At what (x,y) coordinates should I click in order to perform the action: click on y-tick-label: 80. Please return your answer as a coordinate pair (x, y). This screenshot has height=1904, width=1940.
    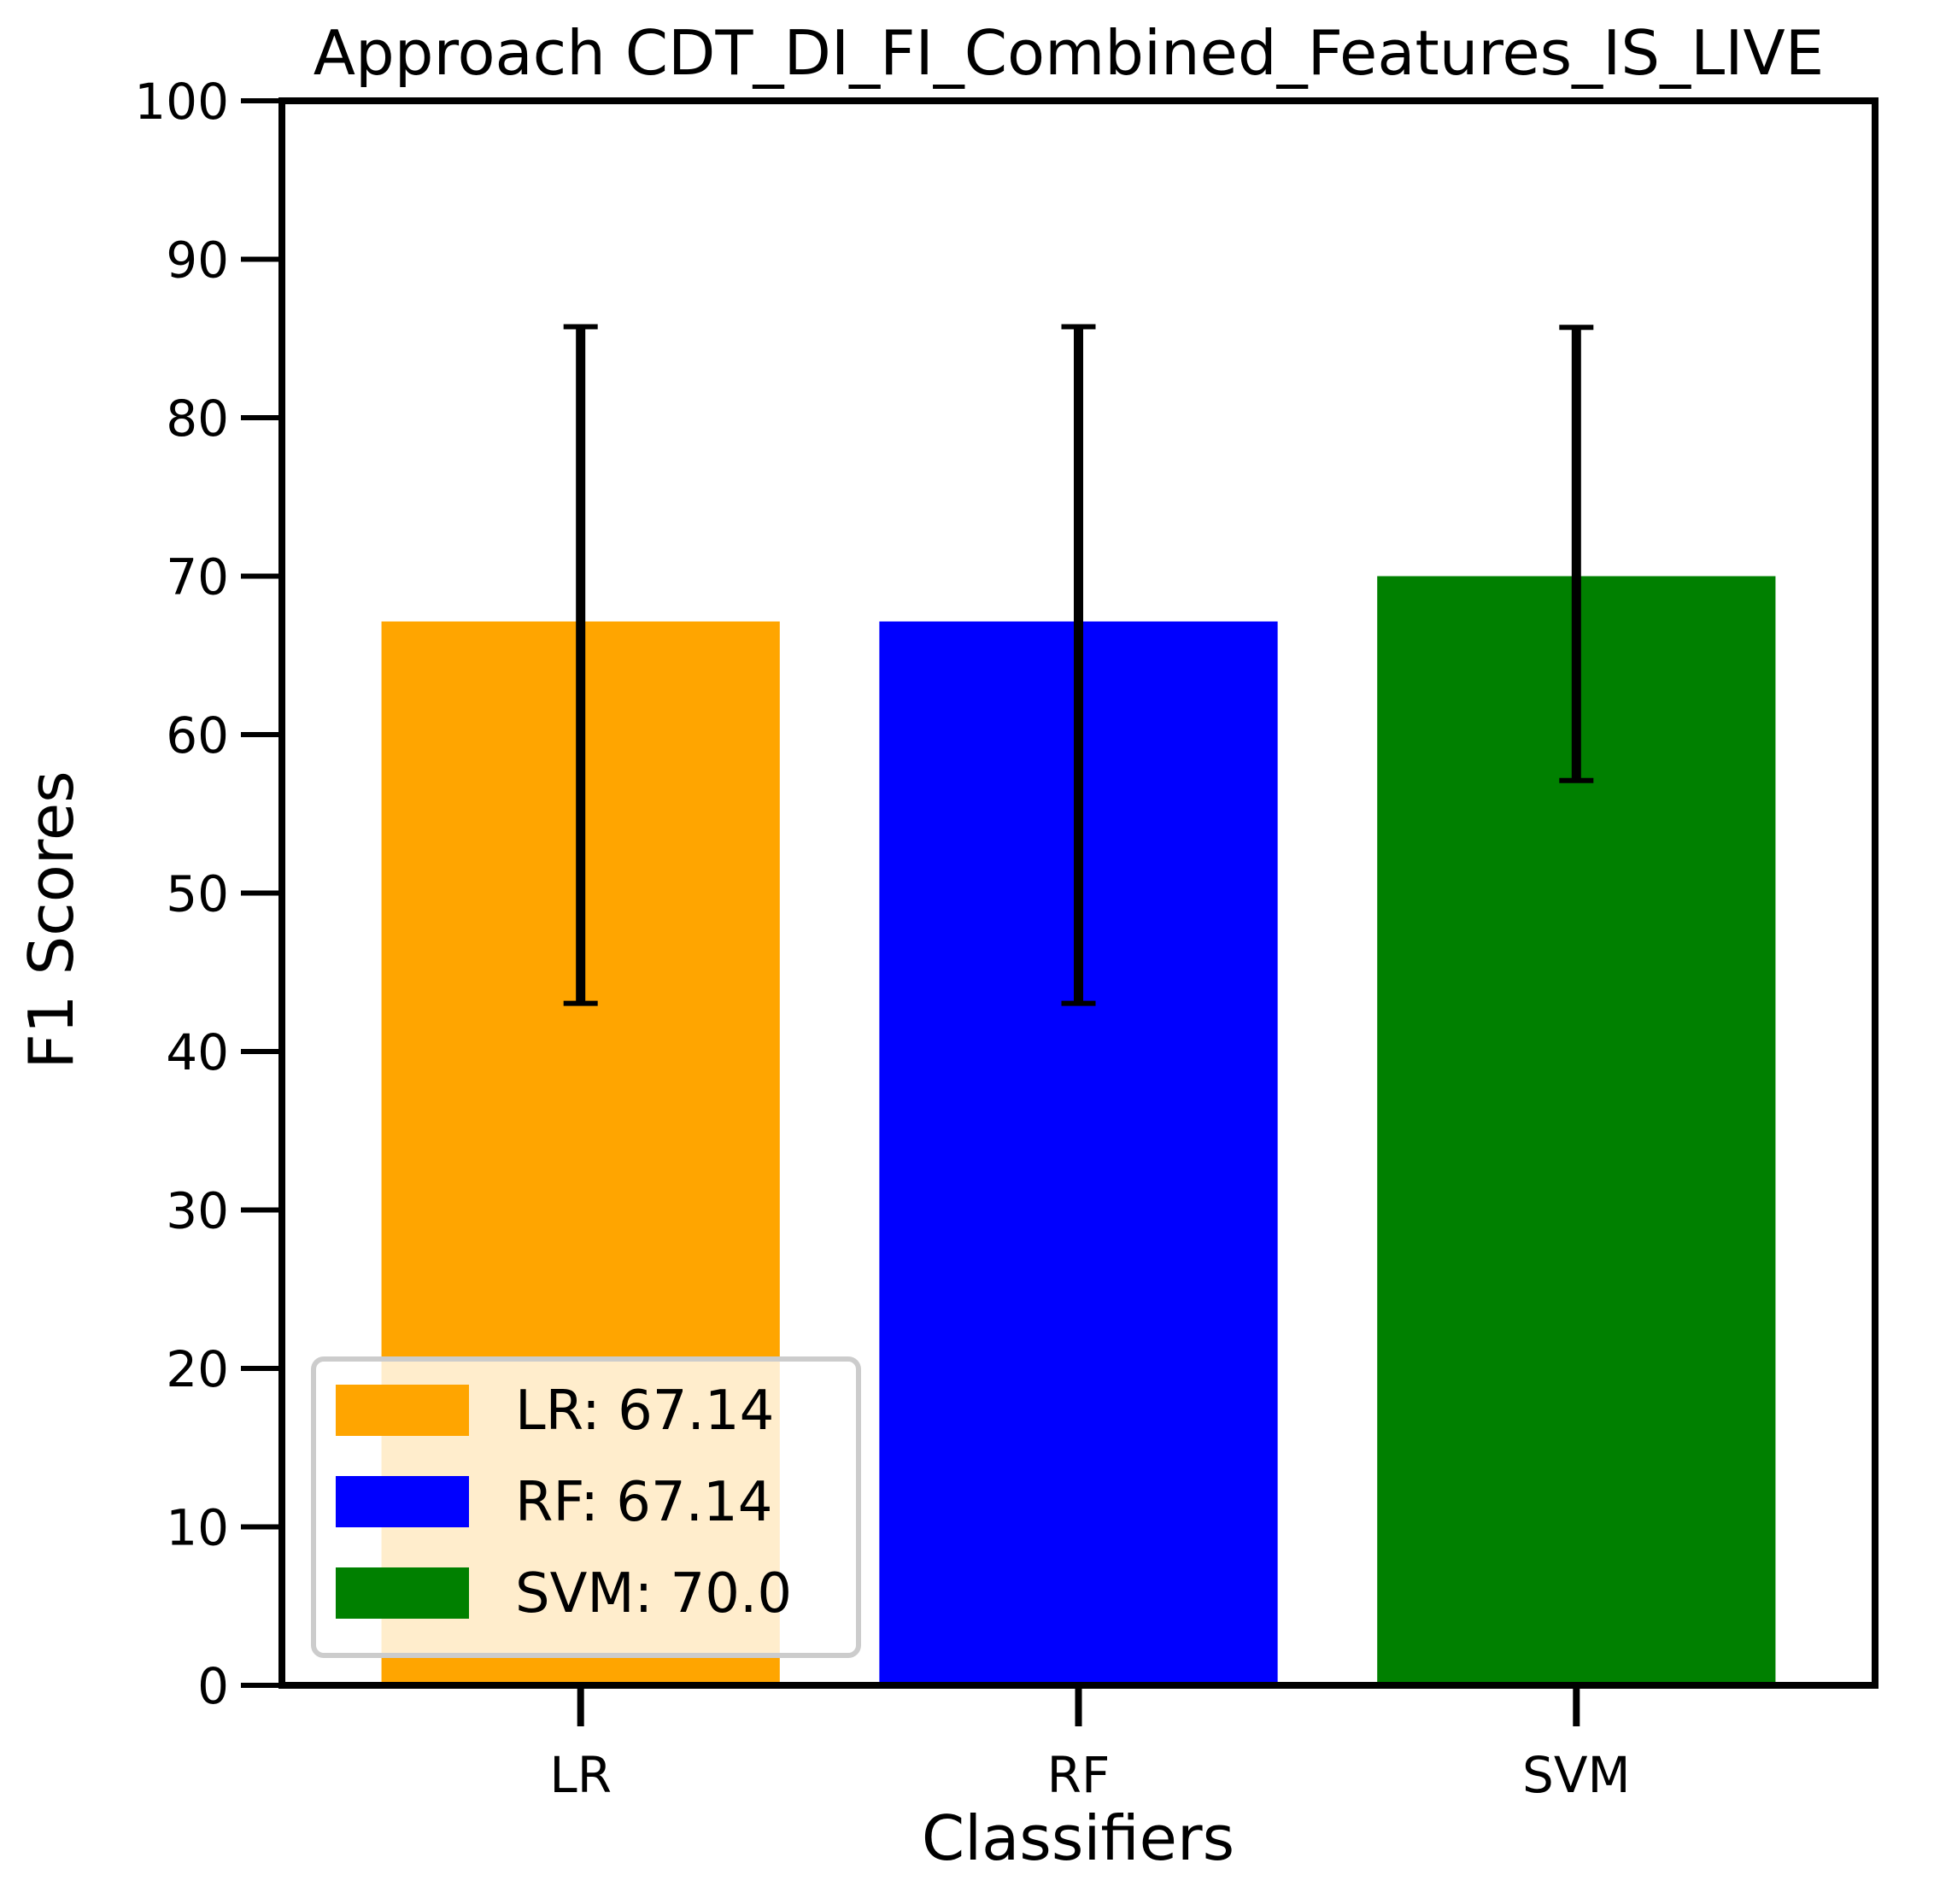
    Looking at the image, I should click on (198, 419).